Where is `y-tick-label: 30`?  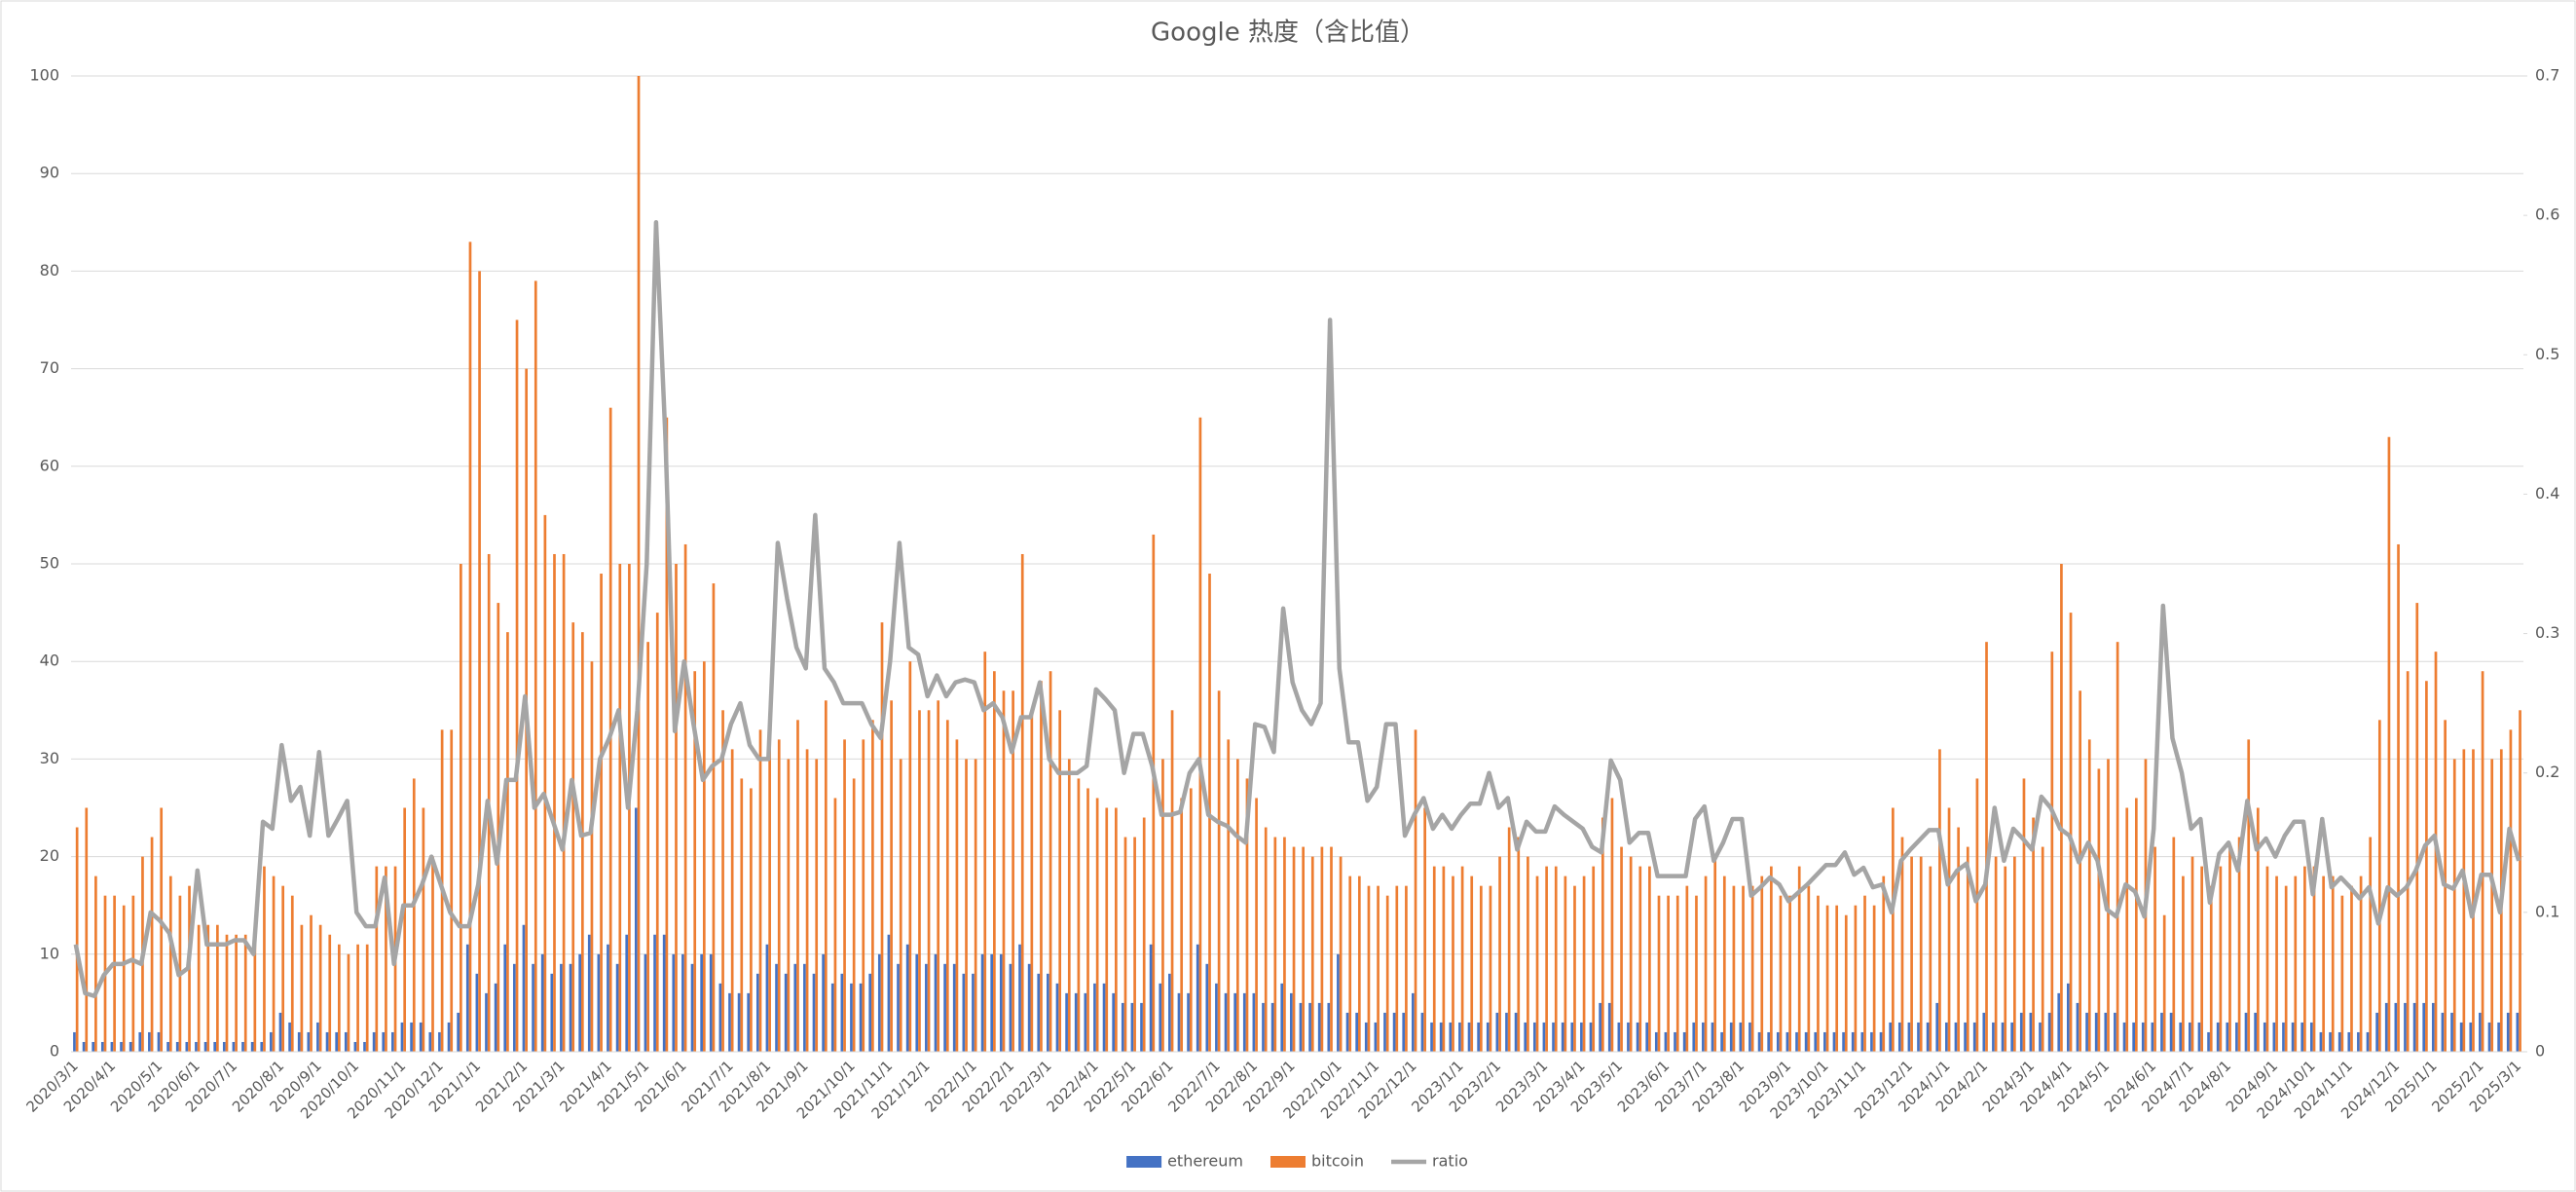 y-tick-label: 30 is located at coordinates (49, 758).